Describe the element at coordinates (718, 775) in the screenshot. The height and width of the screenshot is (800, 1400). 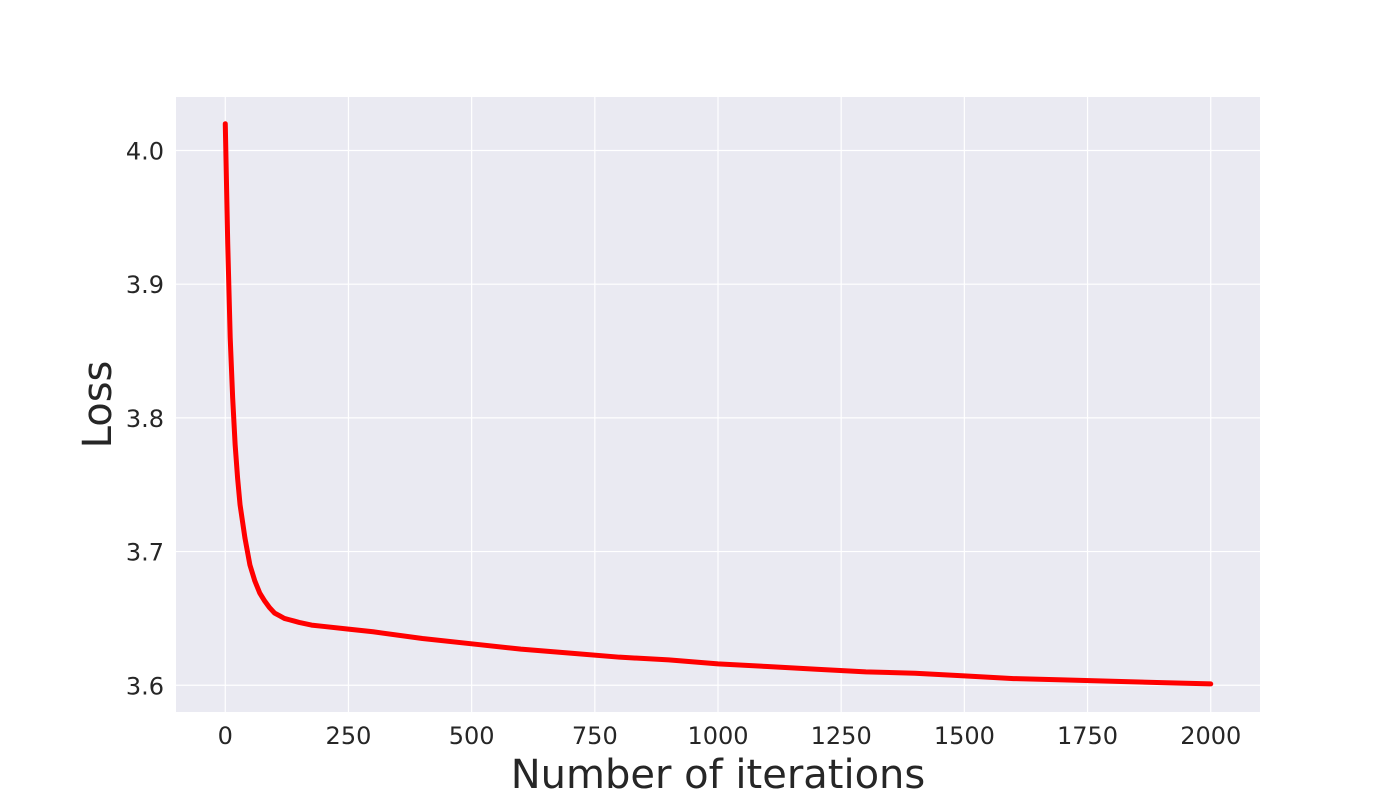
I see `x-axis-label: Number of iterations` at that location.